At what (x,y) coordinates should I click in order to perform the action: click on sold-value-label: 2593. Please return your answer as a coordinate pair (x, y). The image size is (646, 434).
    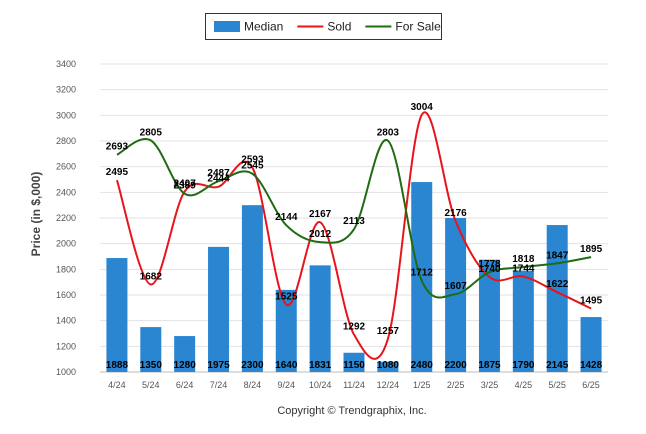
    Looking at the image, I should click on (252, 160).